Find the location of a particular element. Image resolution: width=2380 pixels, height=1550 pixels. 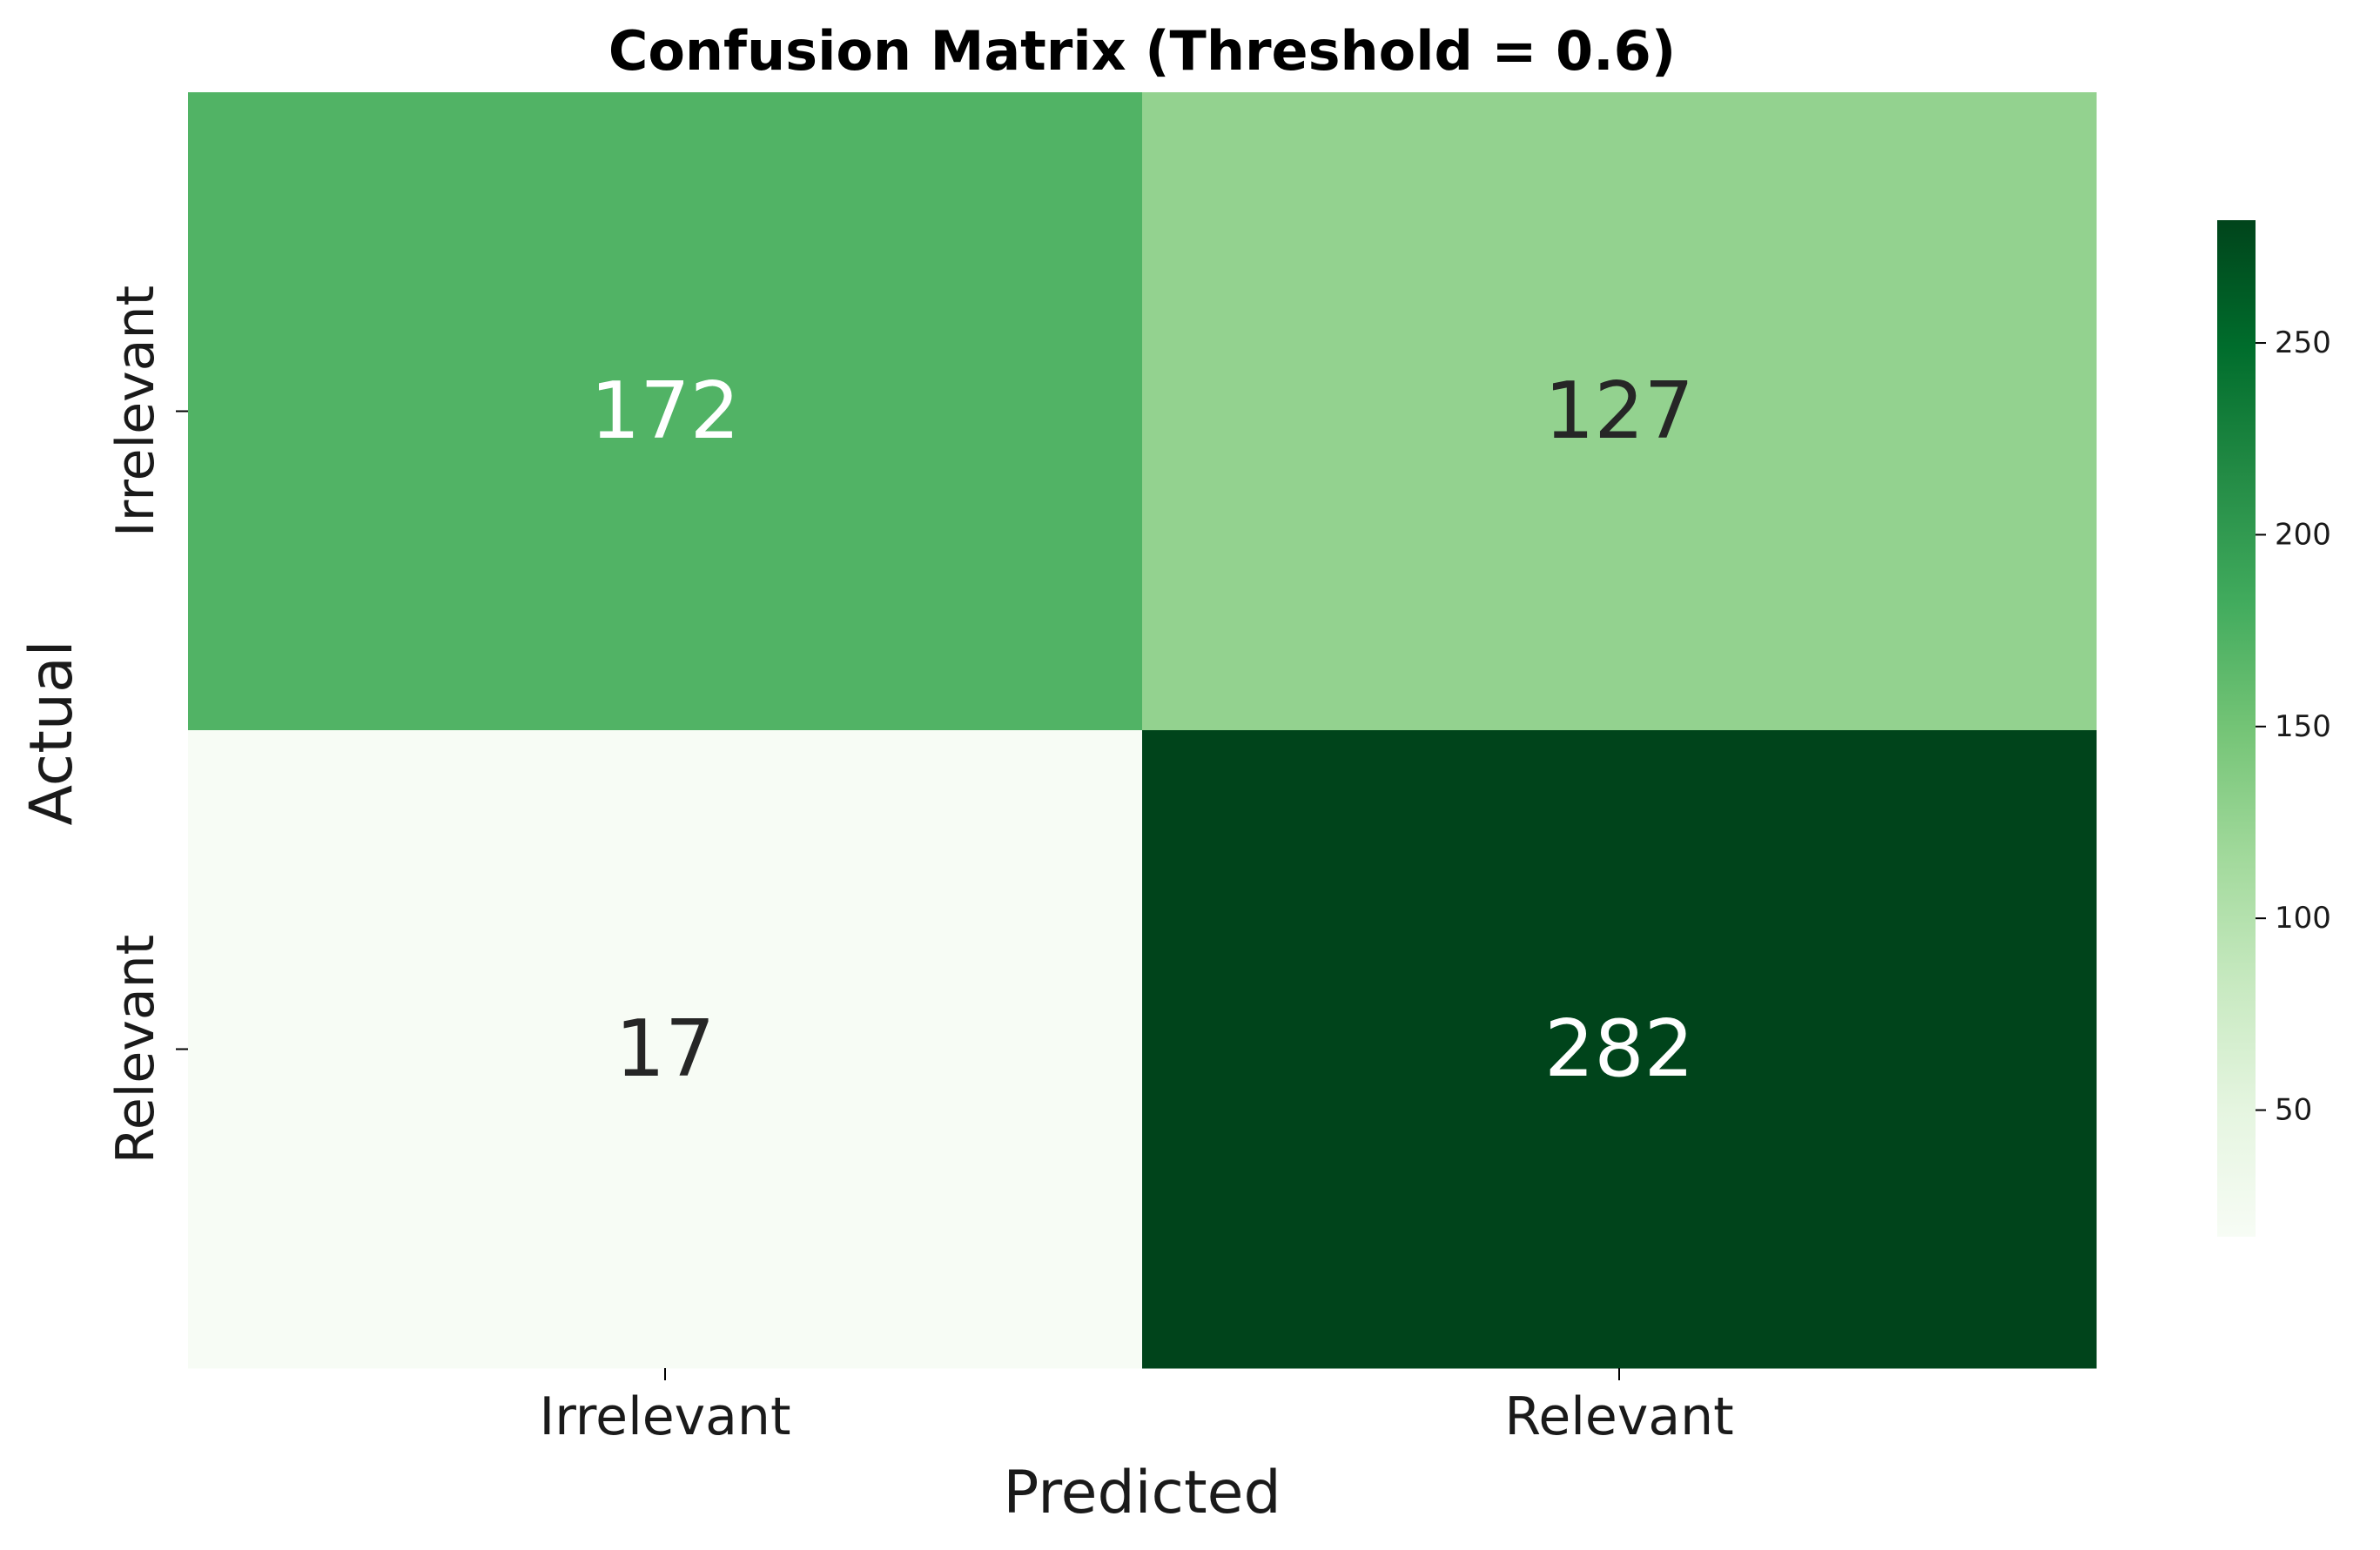

cell-value-0-0: 172 is located at coordinates (665, 411).